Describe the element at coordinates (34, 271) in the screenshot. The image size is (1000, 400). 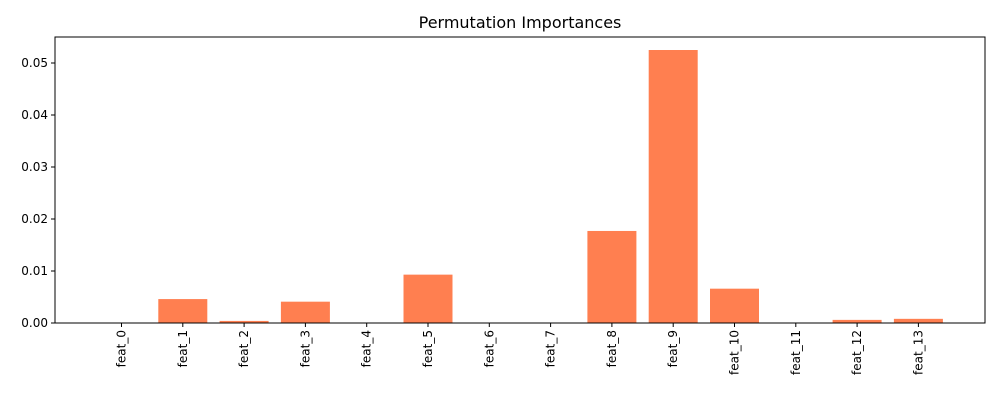
I see `y-tick-label: 0.01` at that location.